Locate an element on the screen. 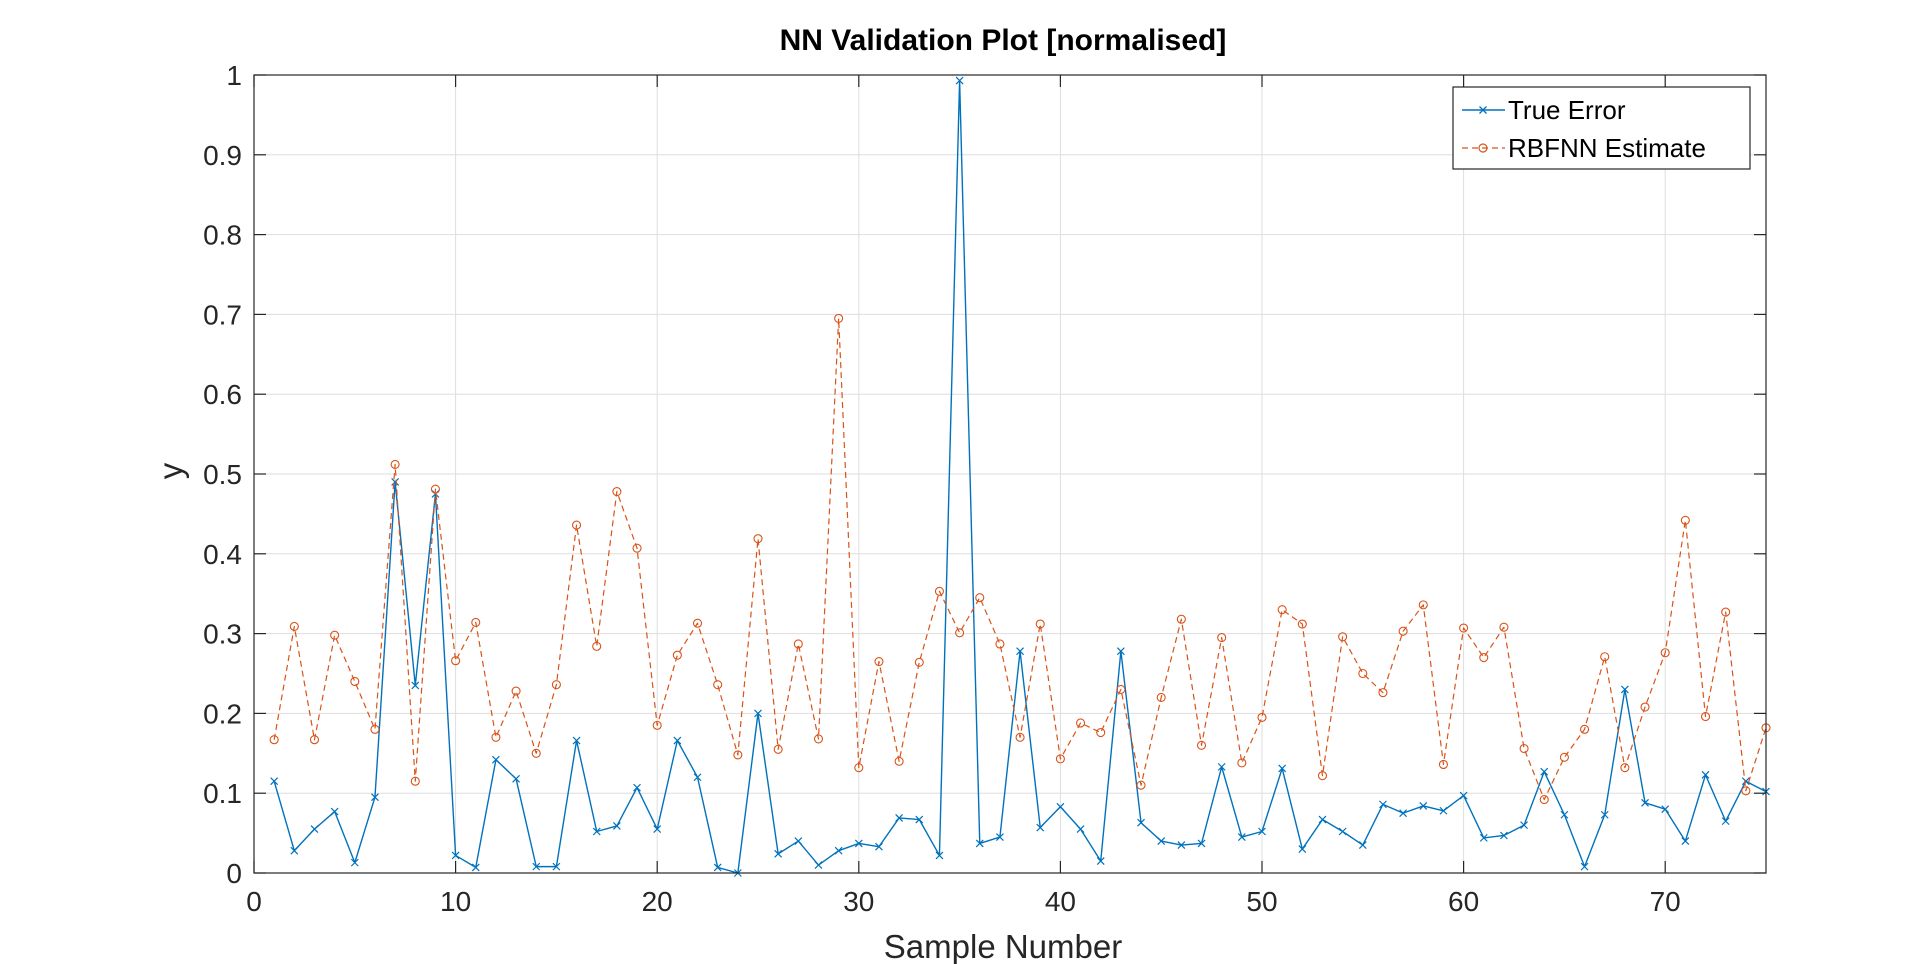  x-tick-label: 20 is located at coordinates (657, 901).